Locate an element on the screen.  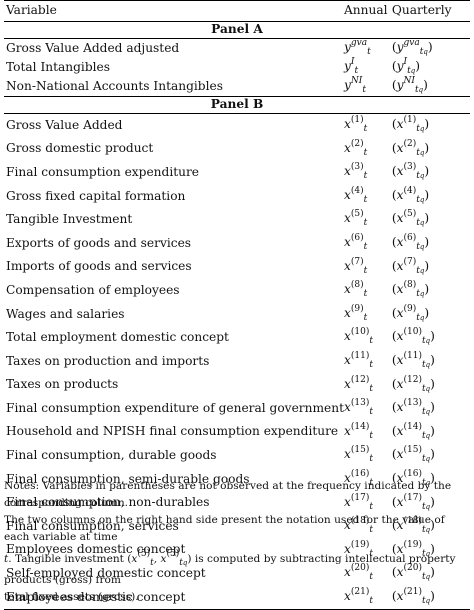
variable-label: Gross fixed capital formation is located at coordinates (96, 195).